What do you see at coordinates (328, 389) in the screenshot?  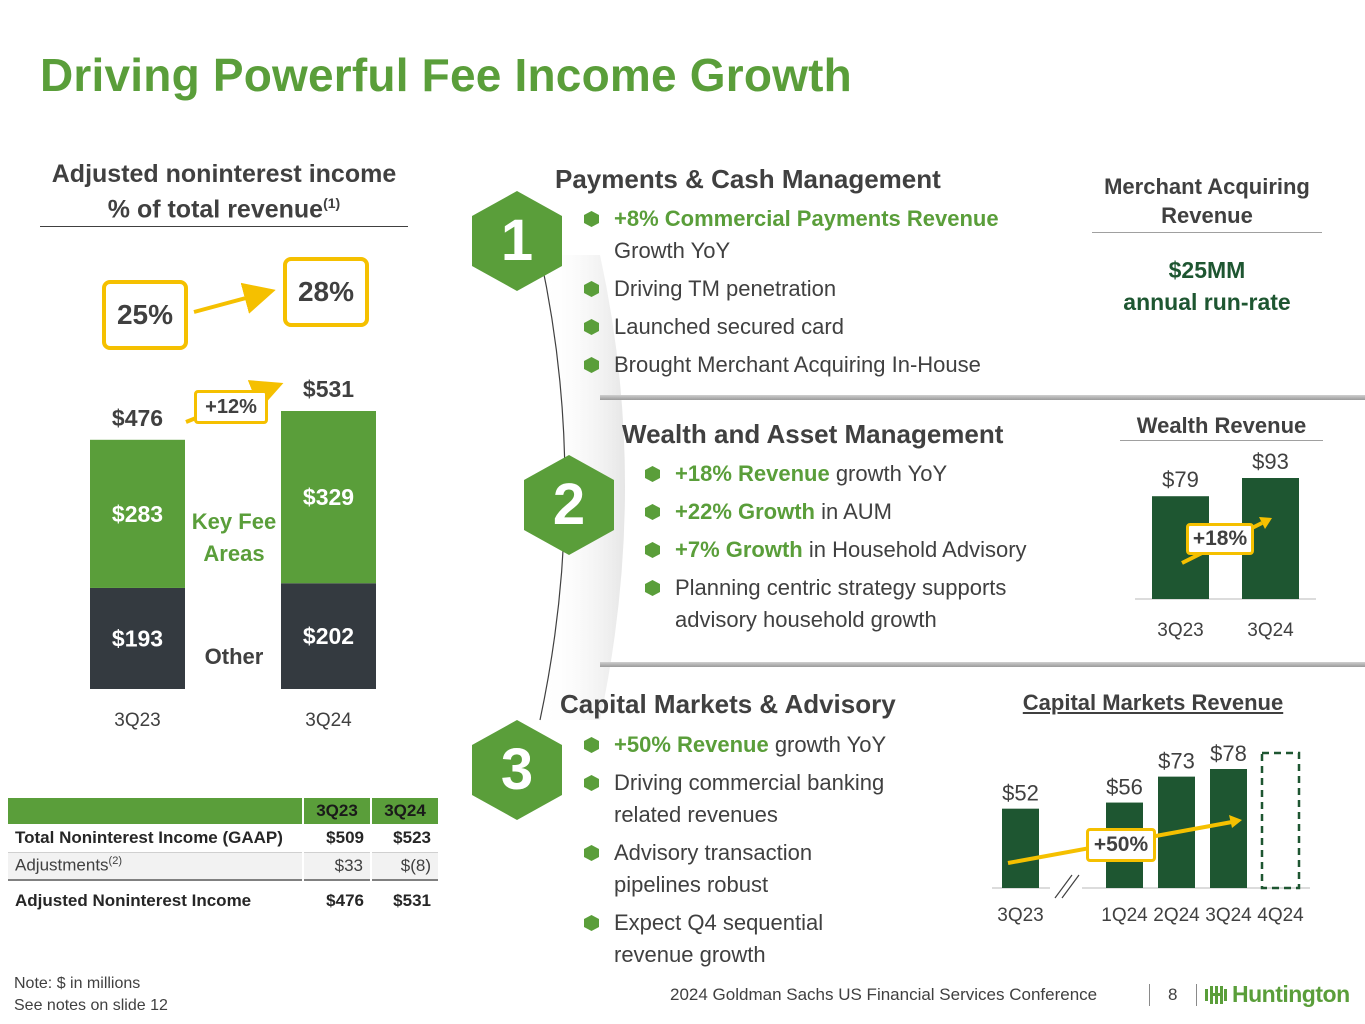 I see `bar-total-label: $531` at bounding box center [328, 389].